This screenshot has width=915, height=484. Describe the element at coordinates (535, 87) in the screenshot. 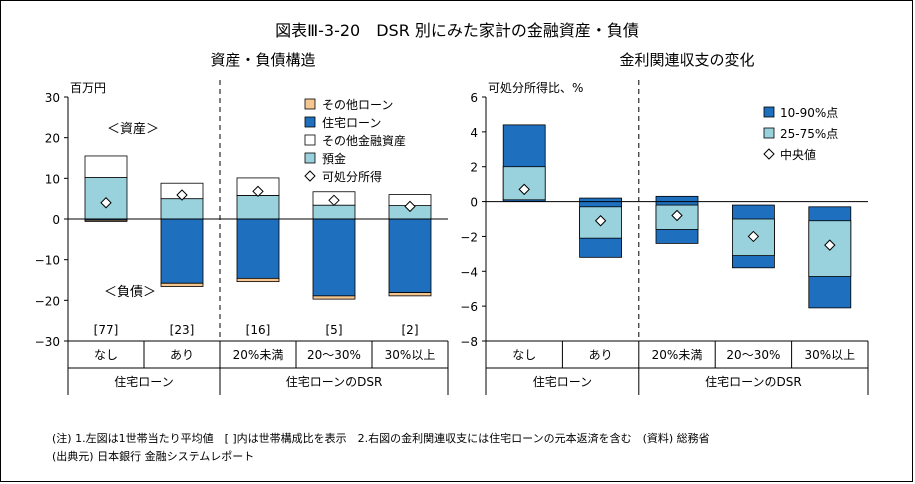

I see `right-y-axis-label: 可処分所得比、%` at that location.